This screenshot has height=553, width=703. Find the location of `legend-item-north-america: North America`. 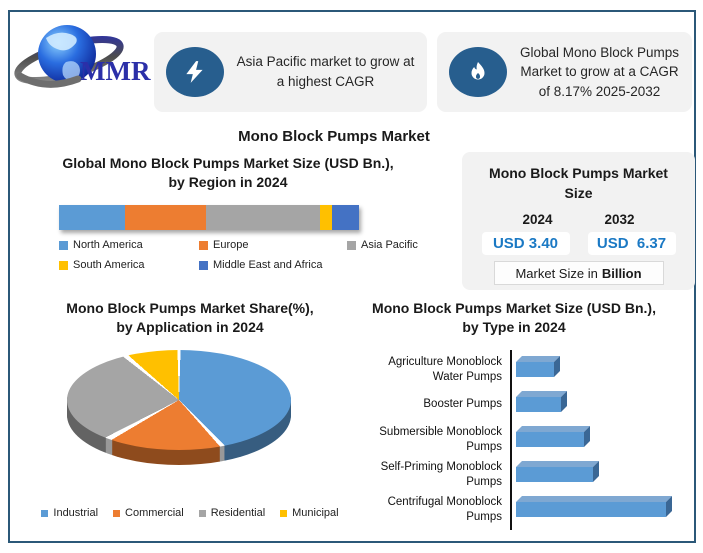

legend-item-north-america: North America is located at coordinates (129, 245).